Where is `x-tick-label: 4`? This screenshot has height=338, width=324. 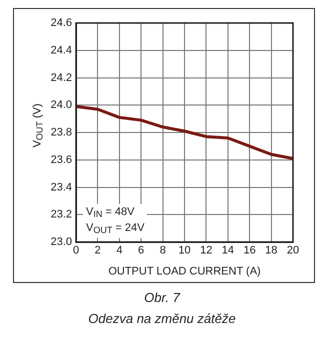
x-tick-label: 4 is located at coordinates (119, 250).